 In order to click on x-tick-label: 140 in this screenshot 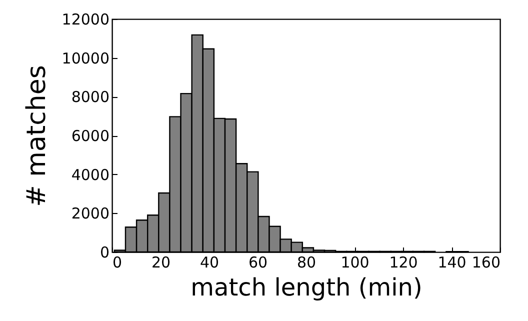, I will do `click(452, 263)`.